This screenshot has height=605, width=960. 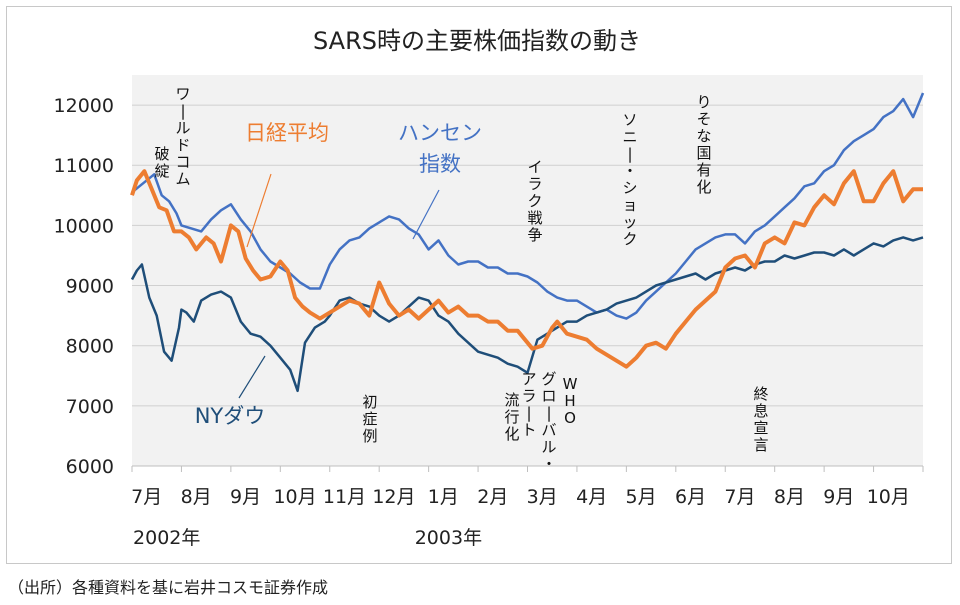 I want to click on y-tick-label: 12000, so click(x=84, y=106).